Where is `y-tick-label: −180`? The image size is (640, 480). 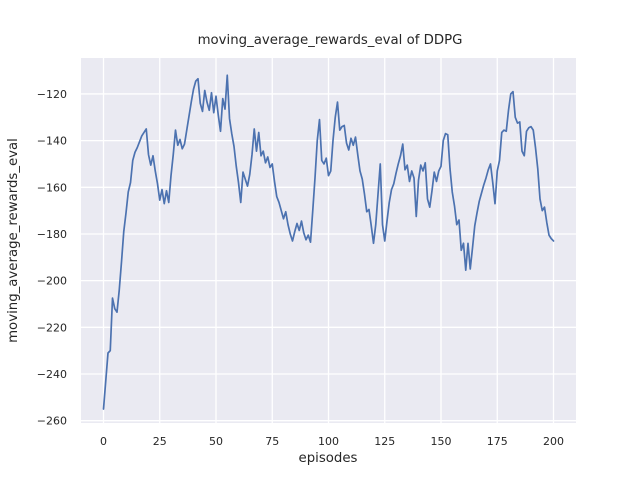 y-tick-label: −180 is located at coordinates (52, 234).